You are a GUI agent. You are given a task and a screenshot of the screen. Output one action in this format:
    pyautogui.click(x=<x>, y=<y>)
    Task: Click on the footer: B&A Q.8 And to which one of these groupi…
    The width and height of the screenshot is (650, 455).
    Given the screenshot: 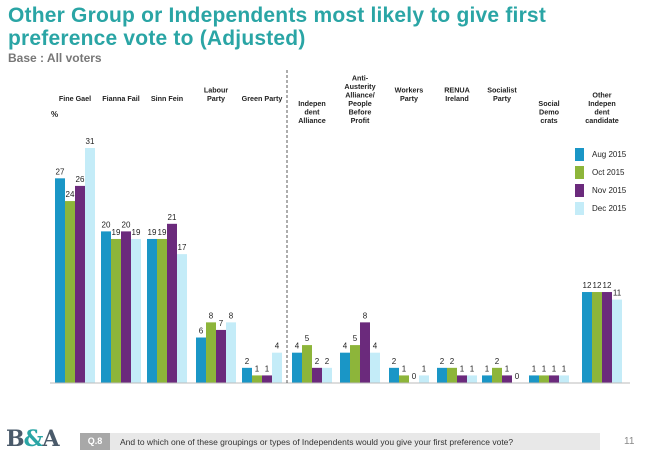 What is the action you would take?
    pyautogui.click(x=325, y=439)
    